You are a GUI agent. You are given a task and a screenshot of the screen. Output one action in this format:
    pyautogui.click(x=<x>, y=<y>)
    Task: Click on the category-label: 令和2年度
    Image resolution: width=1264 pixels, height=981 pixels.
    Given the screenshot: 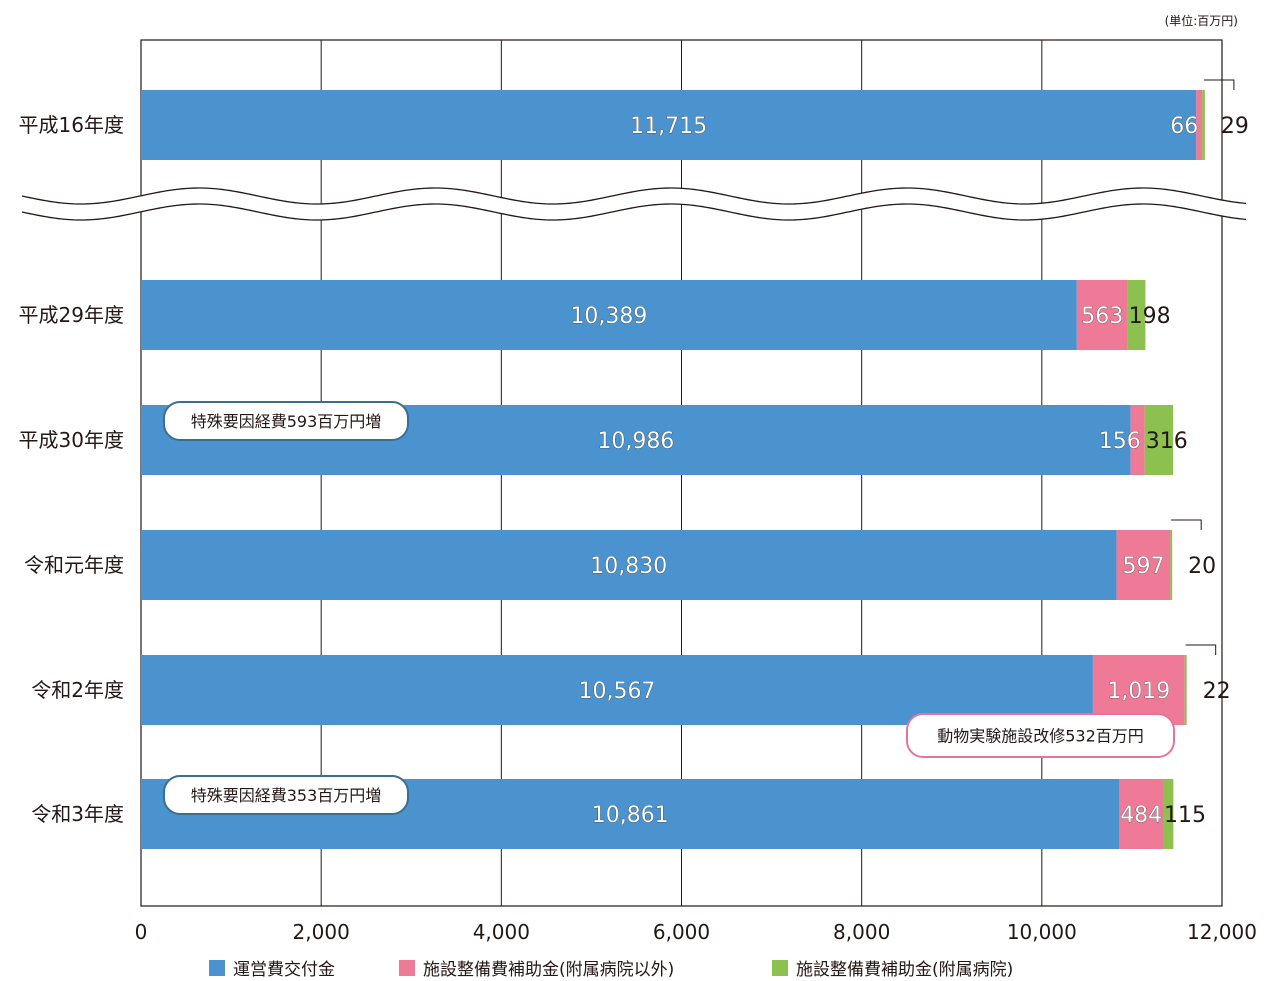 What is the action you would take?
    pyautogui.click(x=77, y=690)
    